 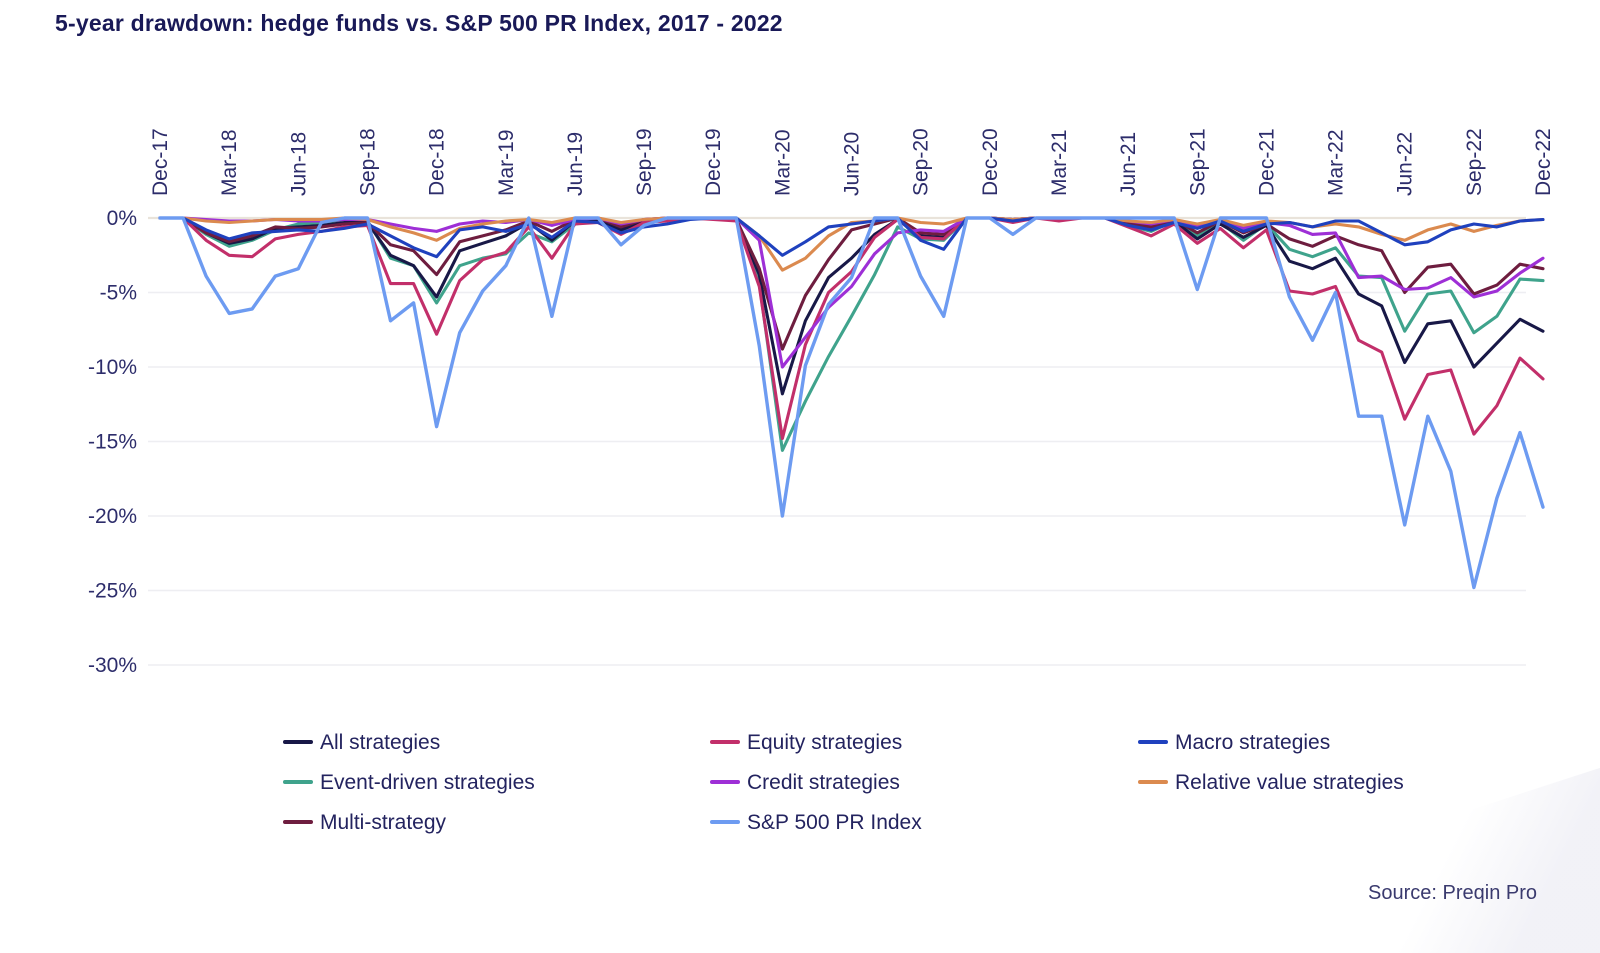 What do you see at coordinates (427, 782) in the screenshot?
I see `legend-label: Event-driven strategies` at bounding box center [427, 782].